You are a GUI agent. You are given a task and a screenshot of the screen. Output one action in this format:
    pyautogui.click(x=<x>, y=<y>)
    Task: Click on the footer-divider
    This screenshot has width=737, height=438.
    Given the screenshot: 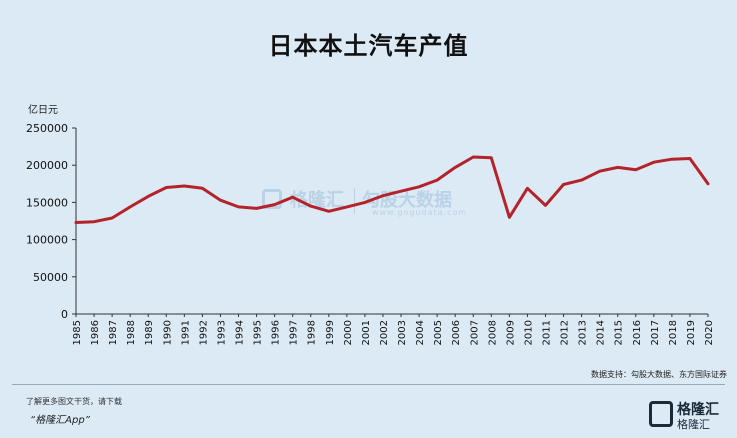 What is the action you would take?
    pyautogui.click(x=368, y=384)
    